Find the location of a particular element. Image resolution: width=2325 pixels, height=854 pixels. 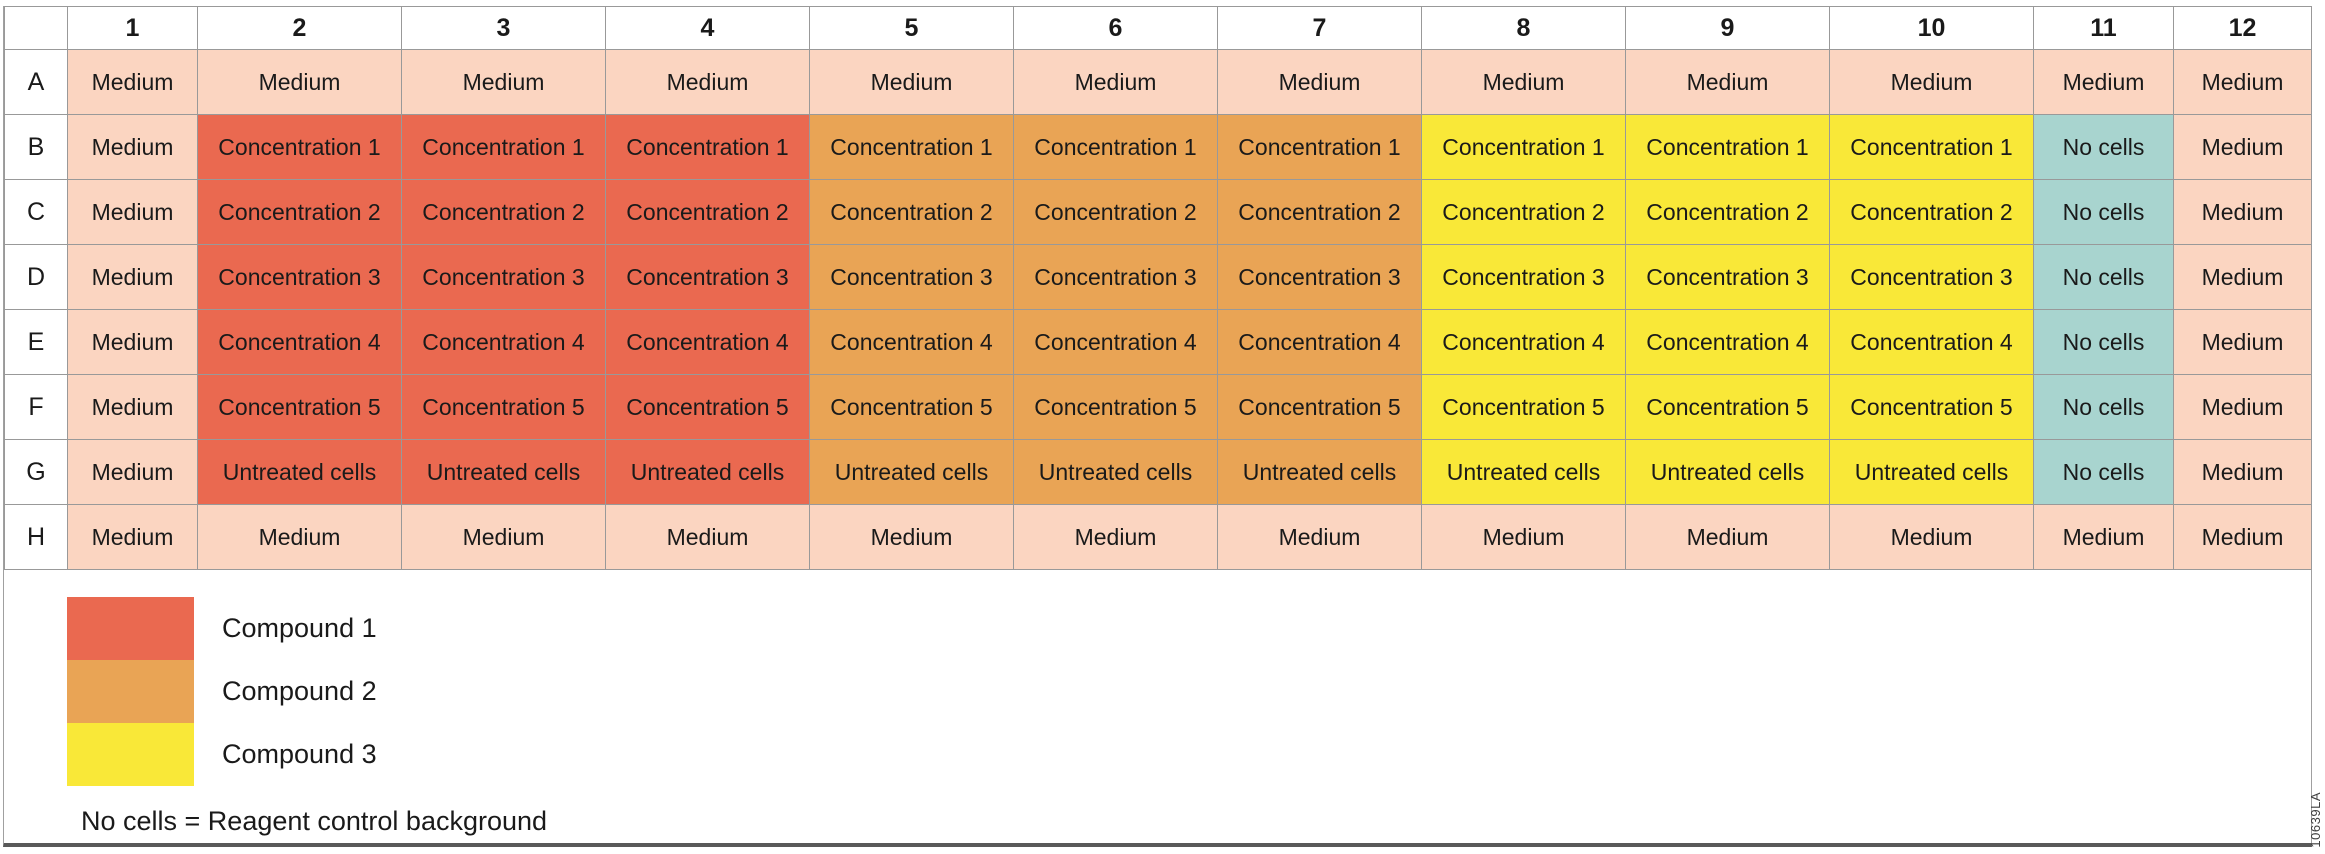

well-B2: Concentration 1 is located at coordinates (299, 147).